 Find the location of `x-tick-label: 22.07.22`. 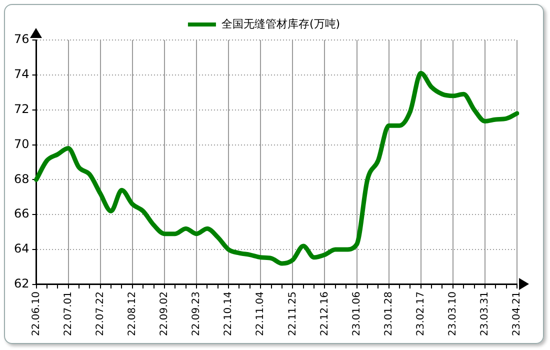

x-tick-label: 22.07.22 is located at coordinates (100, 313).